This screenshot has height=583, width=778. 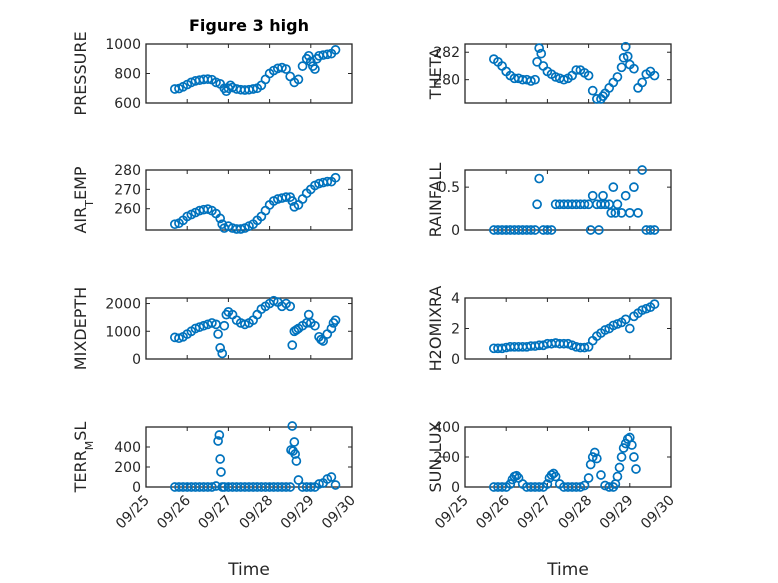 I want to click on y-tick-label: 600, so click(x=127, y=104).